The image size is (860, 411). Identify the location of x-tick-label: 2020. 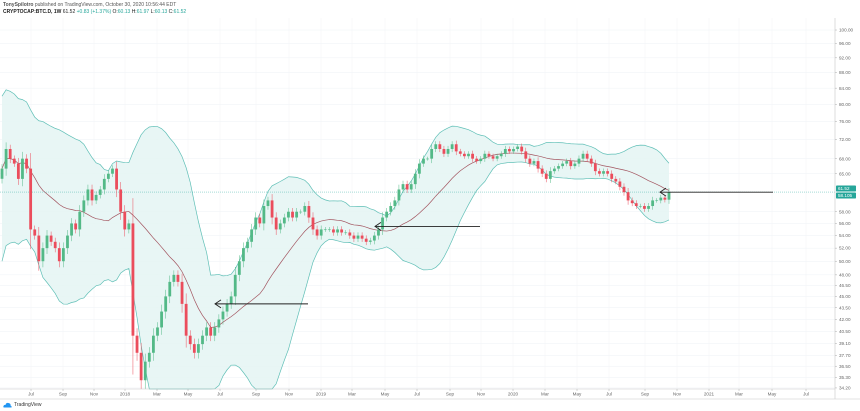
(513, 394).